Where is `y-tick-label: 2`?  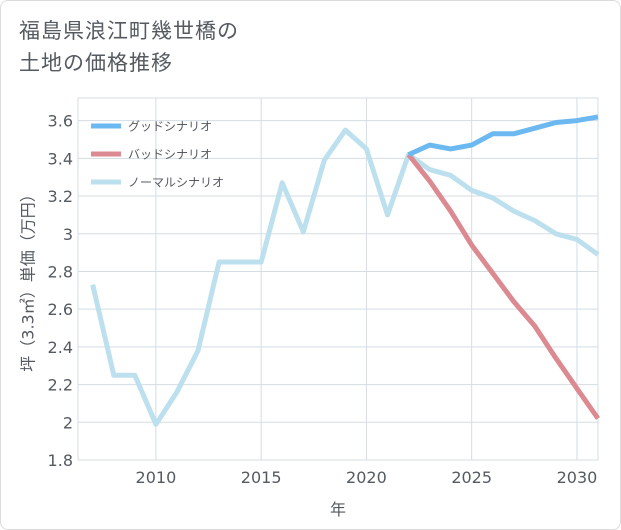 y-tick-label: 2 is located at coordinates (68, 422).